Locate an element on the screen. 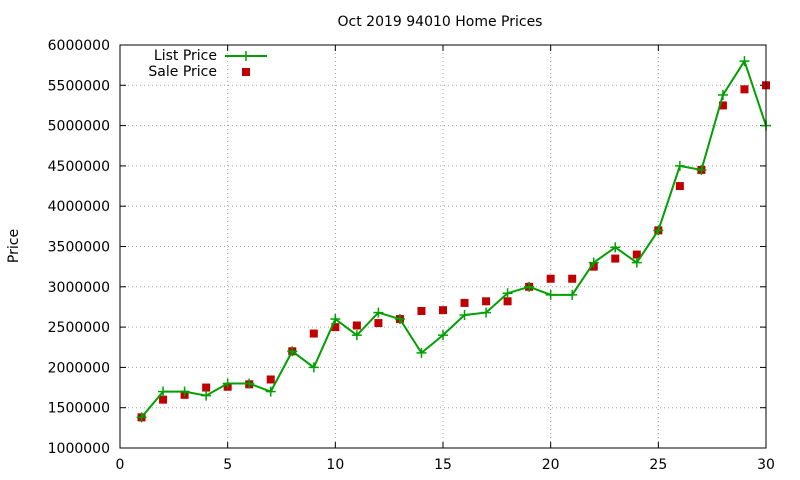 This screenshot has width=800, height=480. y-axis-label: Price is located at coordinates (14, 246).